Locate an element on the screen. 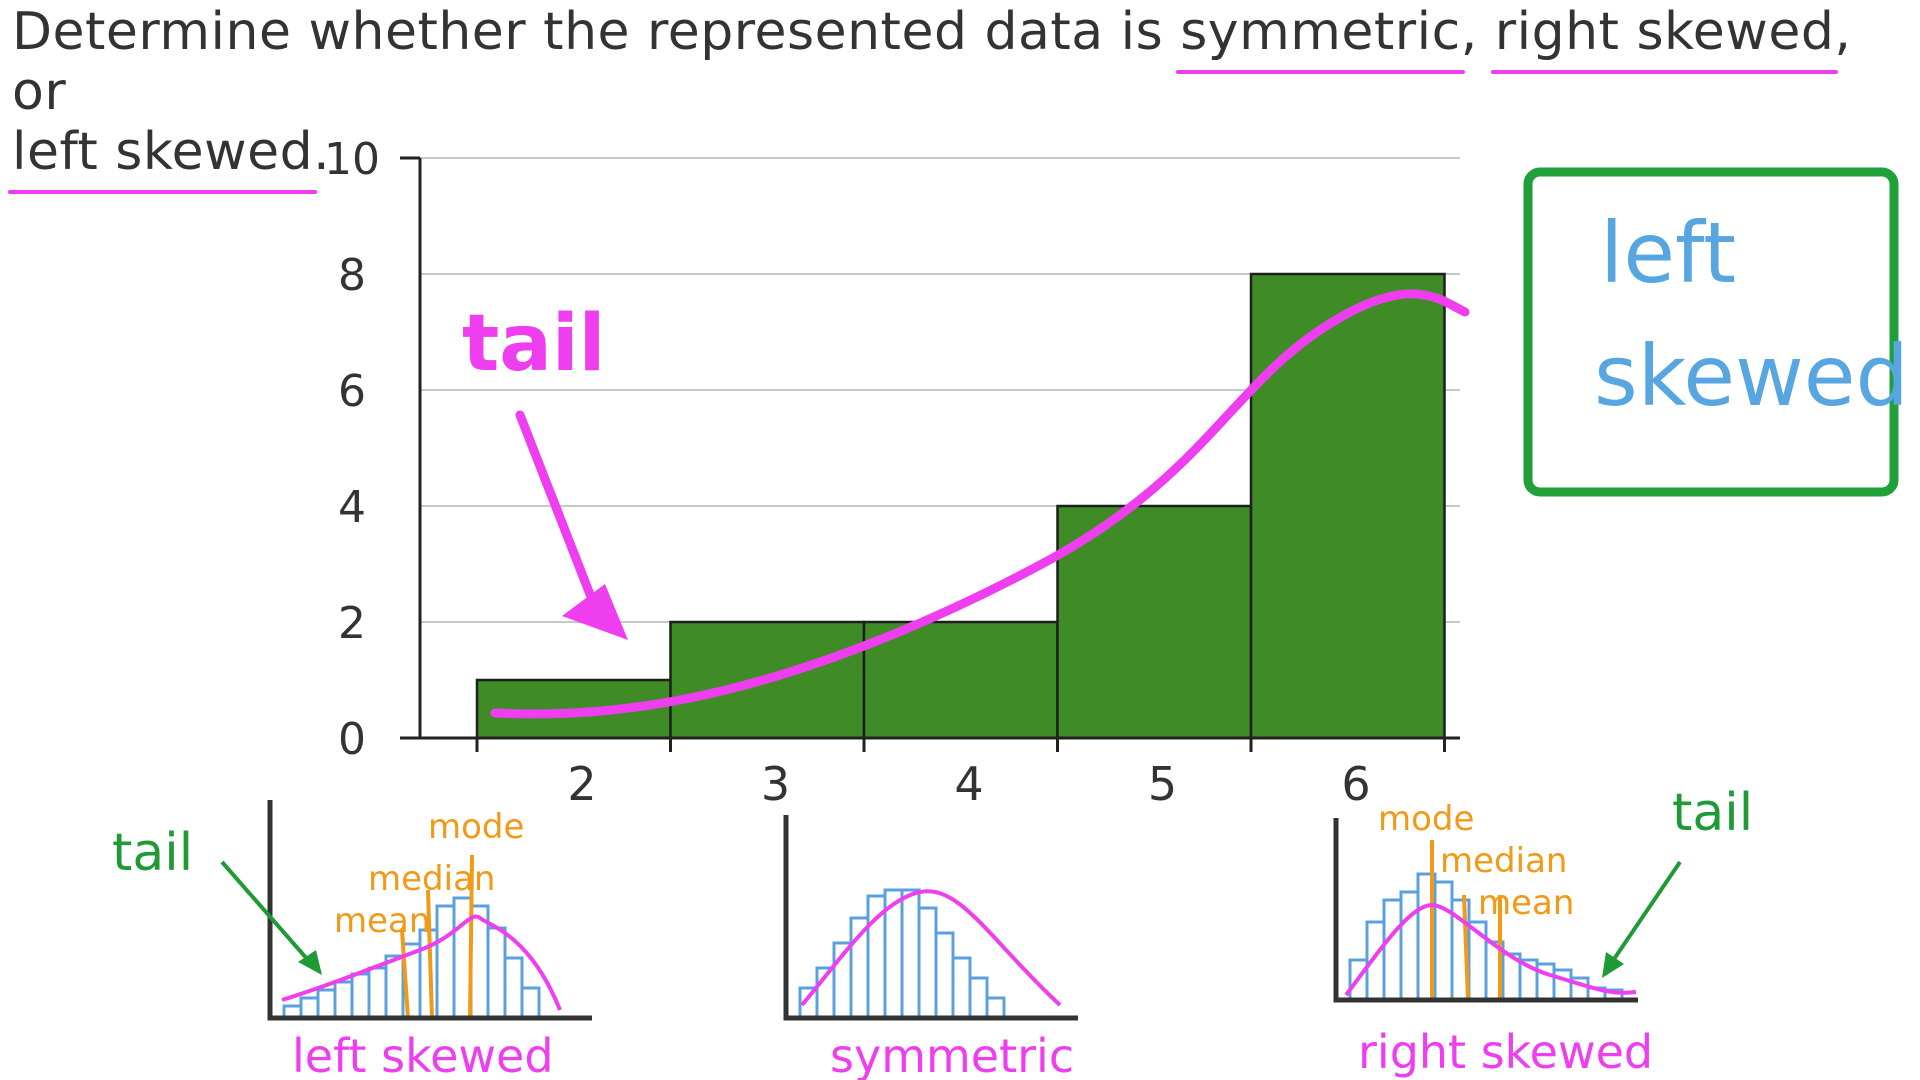 The image size is (1920, 1080). ref-right-median: median is located at coordinates (1503, 861).